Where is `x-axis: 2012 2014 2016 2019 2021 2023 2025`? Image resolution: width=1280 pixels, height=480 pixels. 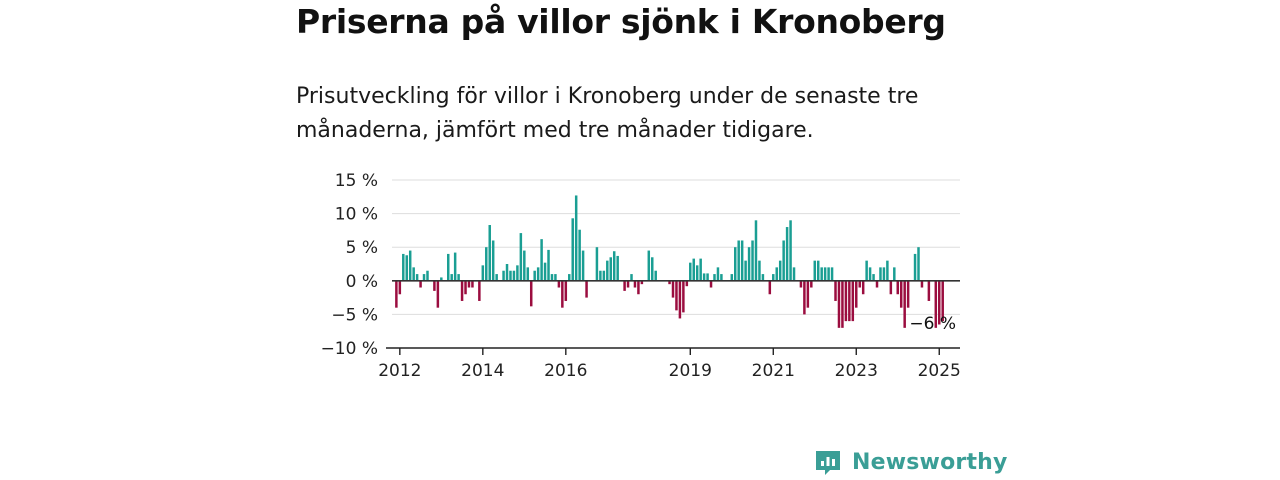
x-axis: 2012 2014 2016 2019 2021 2023 2025 is located at coordinates (669, 364).